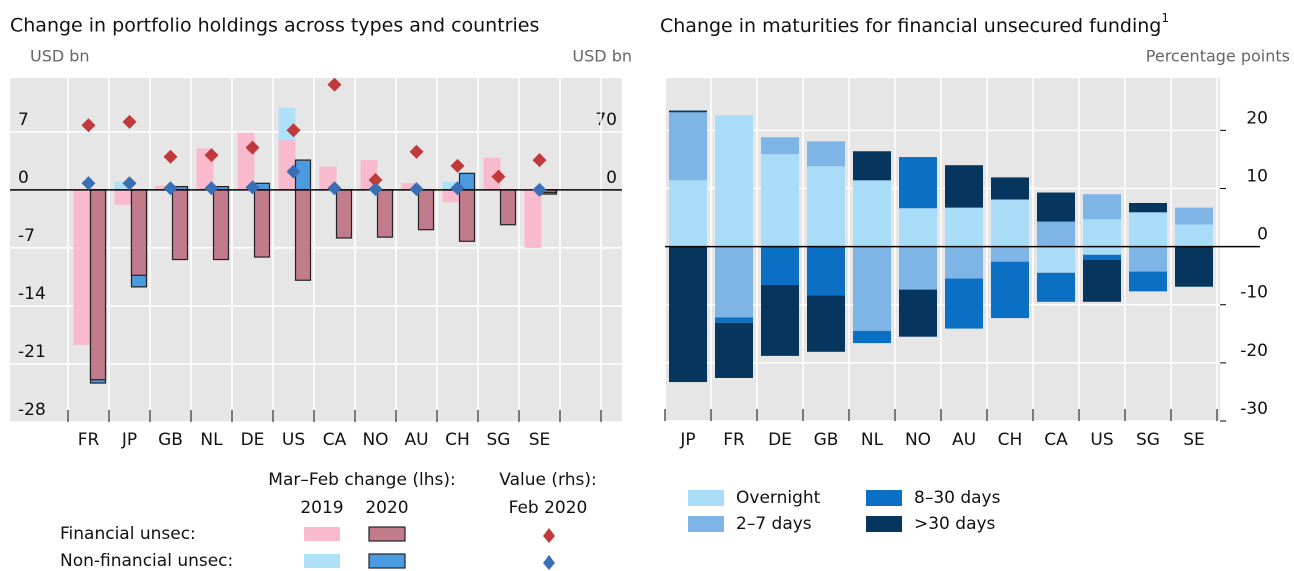 This screenshot has height=571, width=1294. I want to click on legend-value: Value (rhs):, so click(547, 480).